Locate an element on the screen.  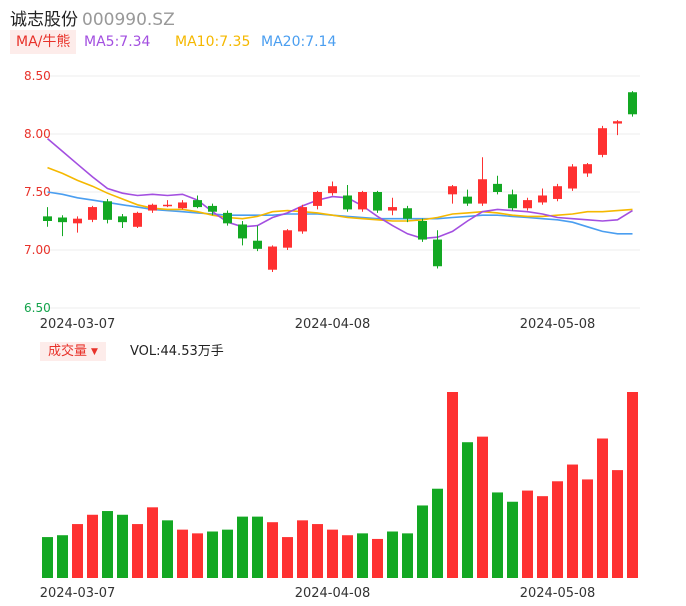
price-axis-tick-label: 7.00 is located at coordinates (37, 250).